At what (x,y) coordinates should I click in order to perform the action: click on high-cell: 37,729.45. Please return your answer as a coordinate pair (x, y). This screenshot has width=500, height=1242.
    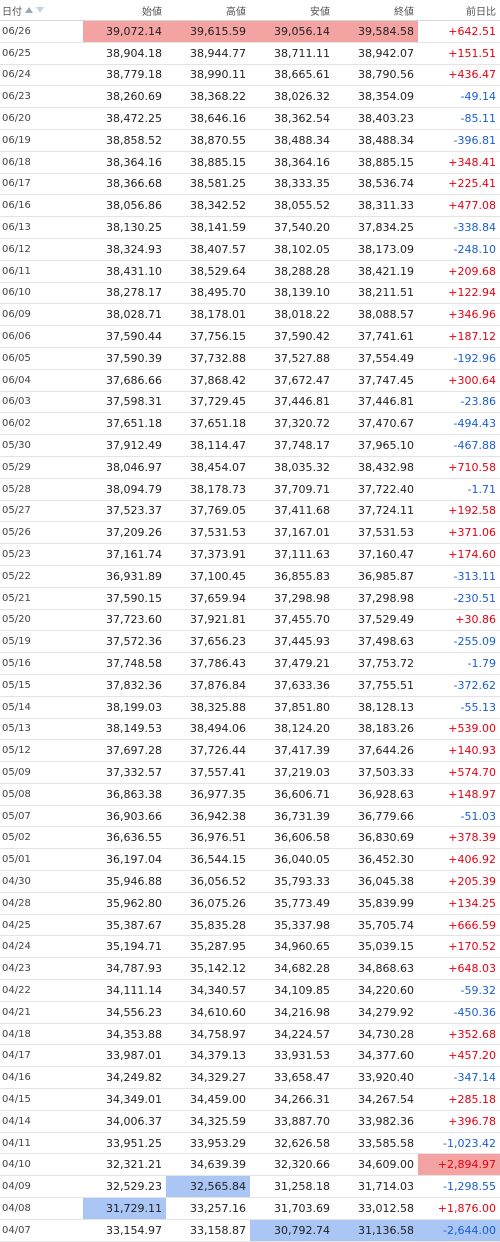
    Looking at the image, I should click on (218, 402).